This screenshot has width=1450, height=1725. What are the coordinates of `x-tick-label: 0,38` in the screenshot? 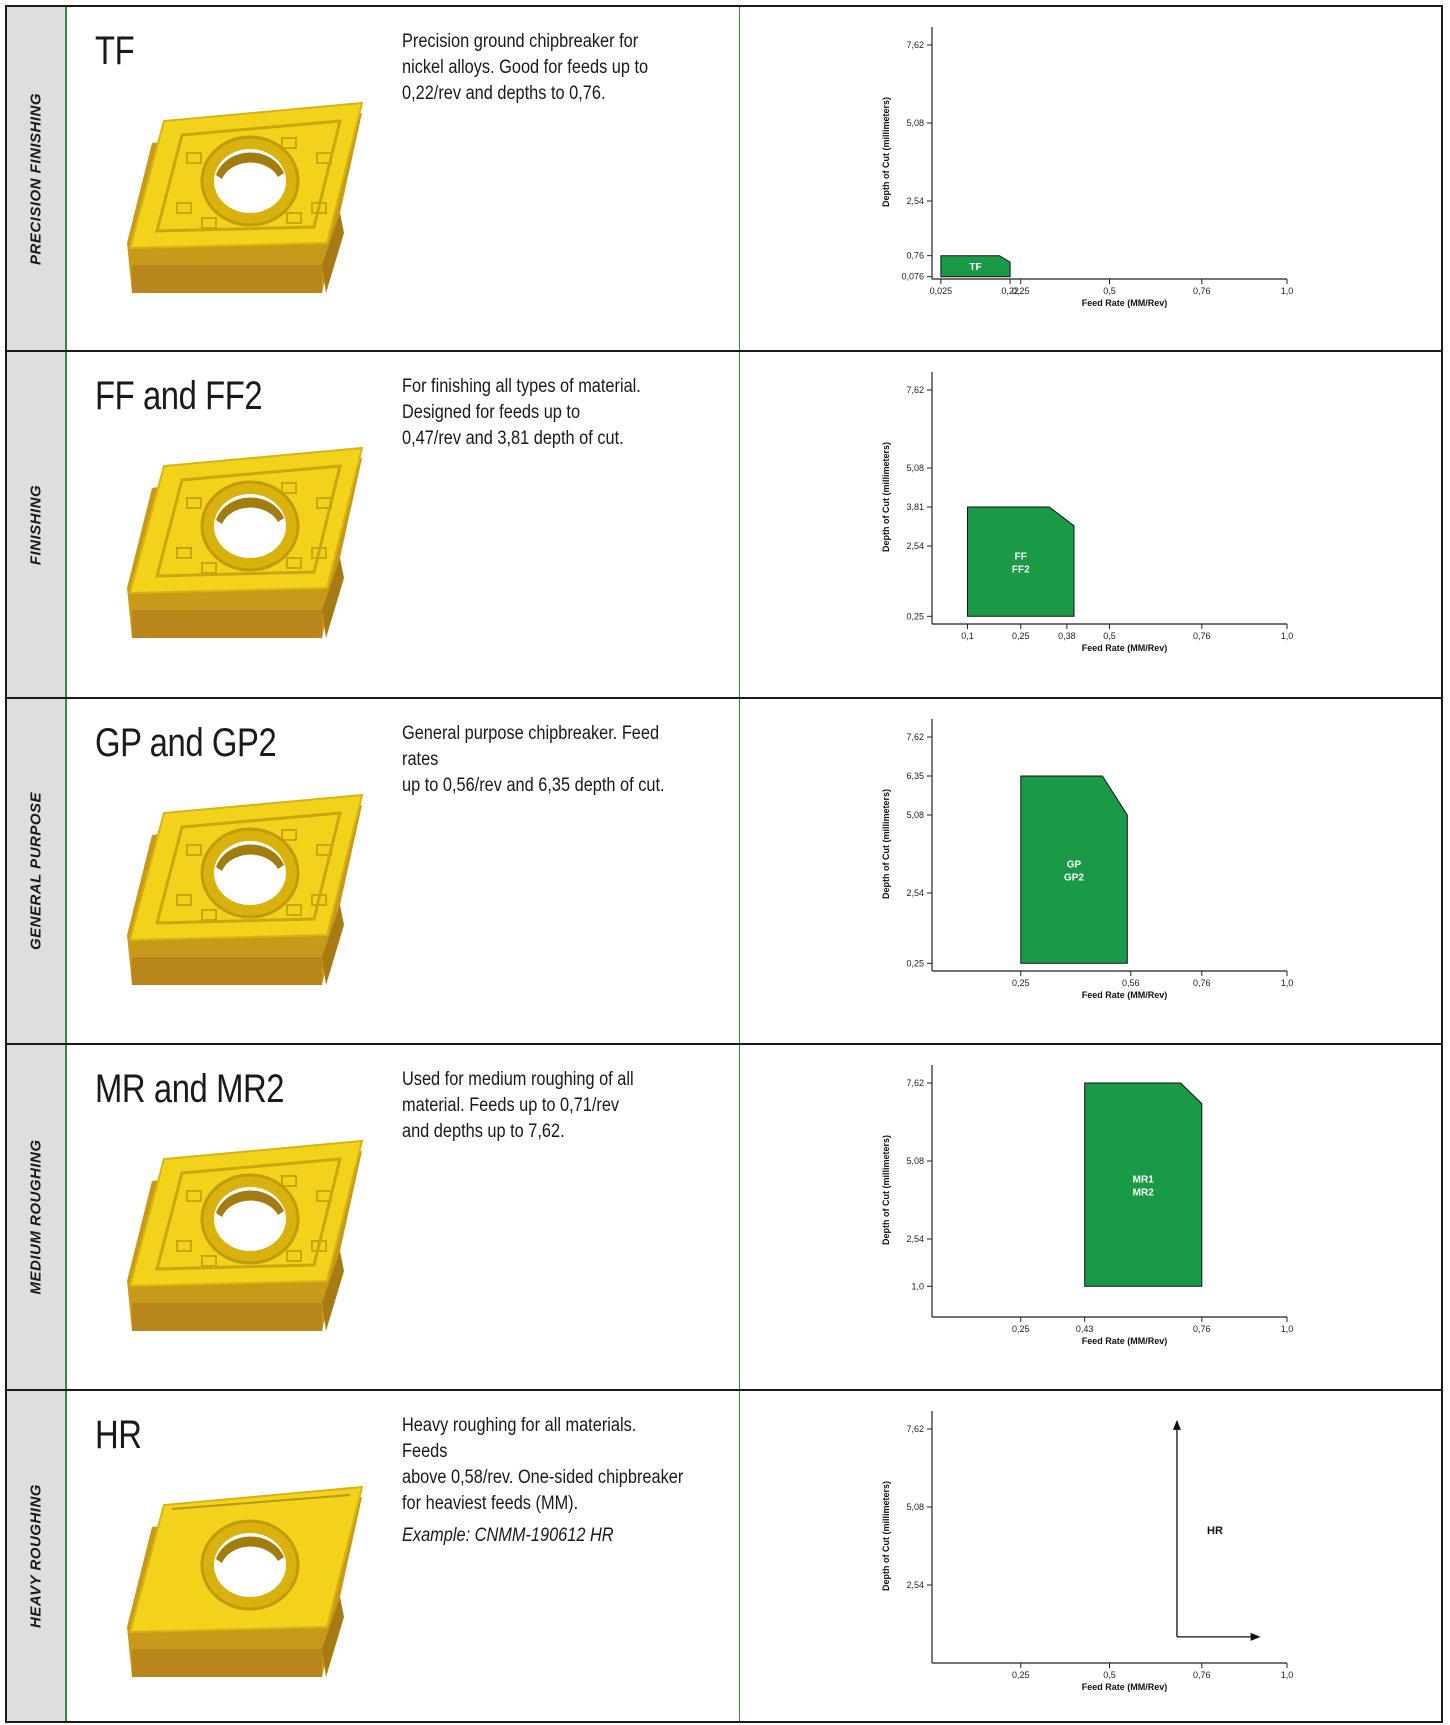 It's located at (1067, 636).